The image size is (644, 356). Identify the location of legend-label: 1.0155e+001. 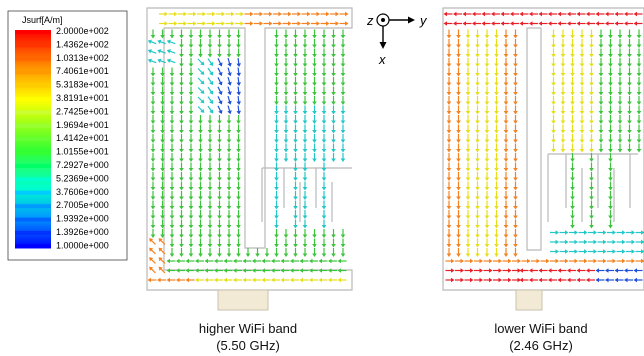
(82, 152).